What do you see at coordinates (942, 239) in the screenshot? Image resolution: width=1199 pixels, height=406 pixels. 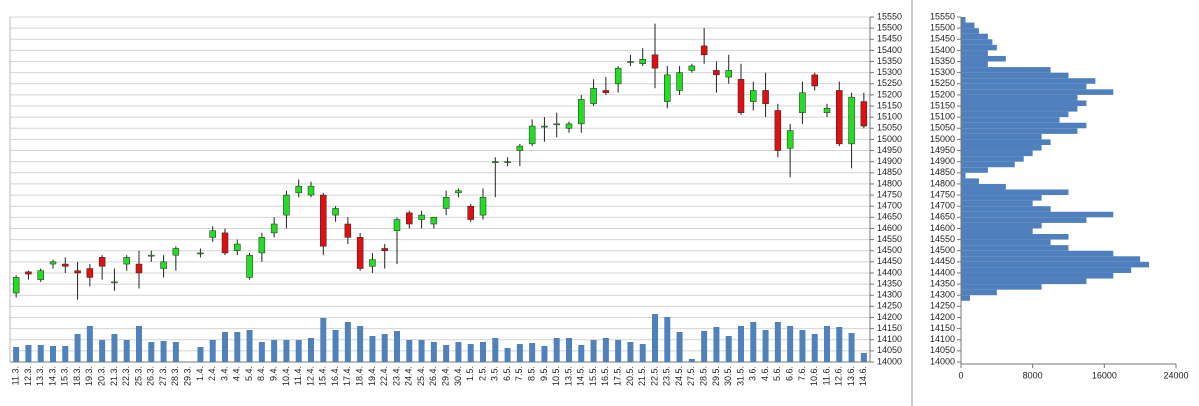 I see `y-tick-label: 14550` at bounding box center [942, 239].